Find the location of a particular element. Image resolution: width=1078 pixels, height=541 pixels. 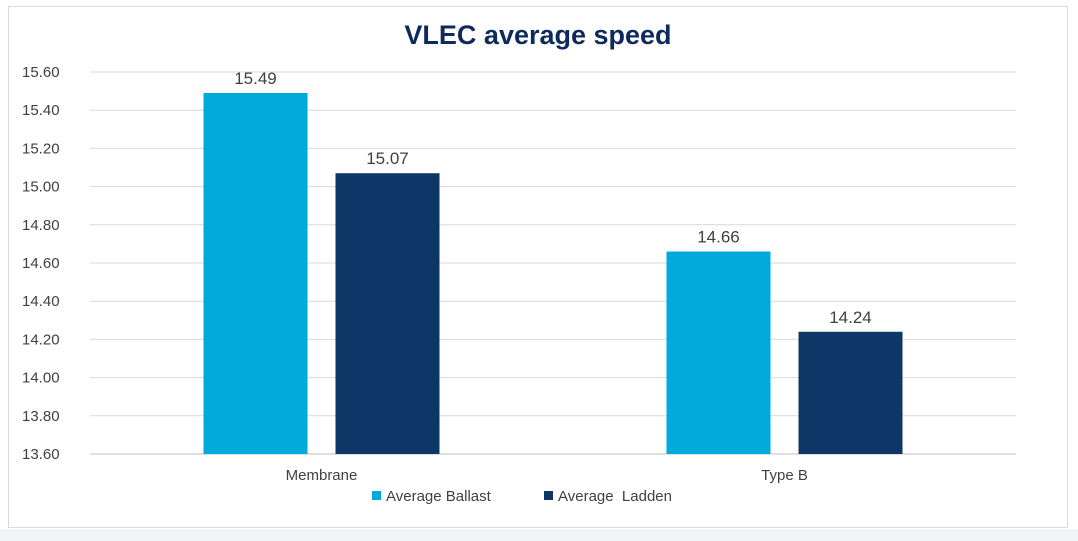

data-label: 14.66 is located at coordinates (718, 237).